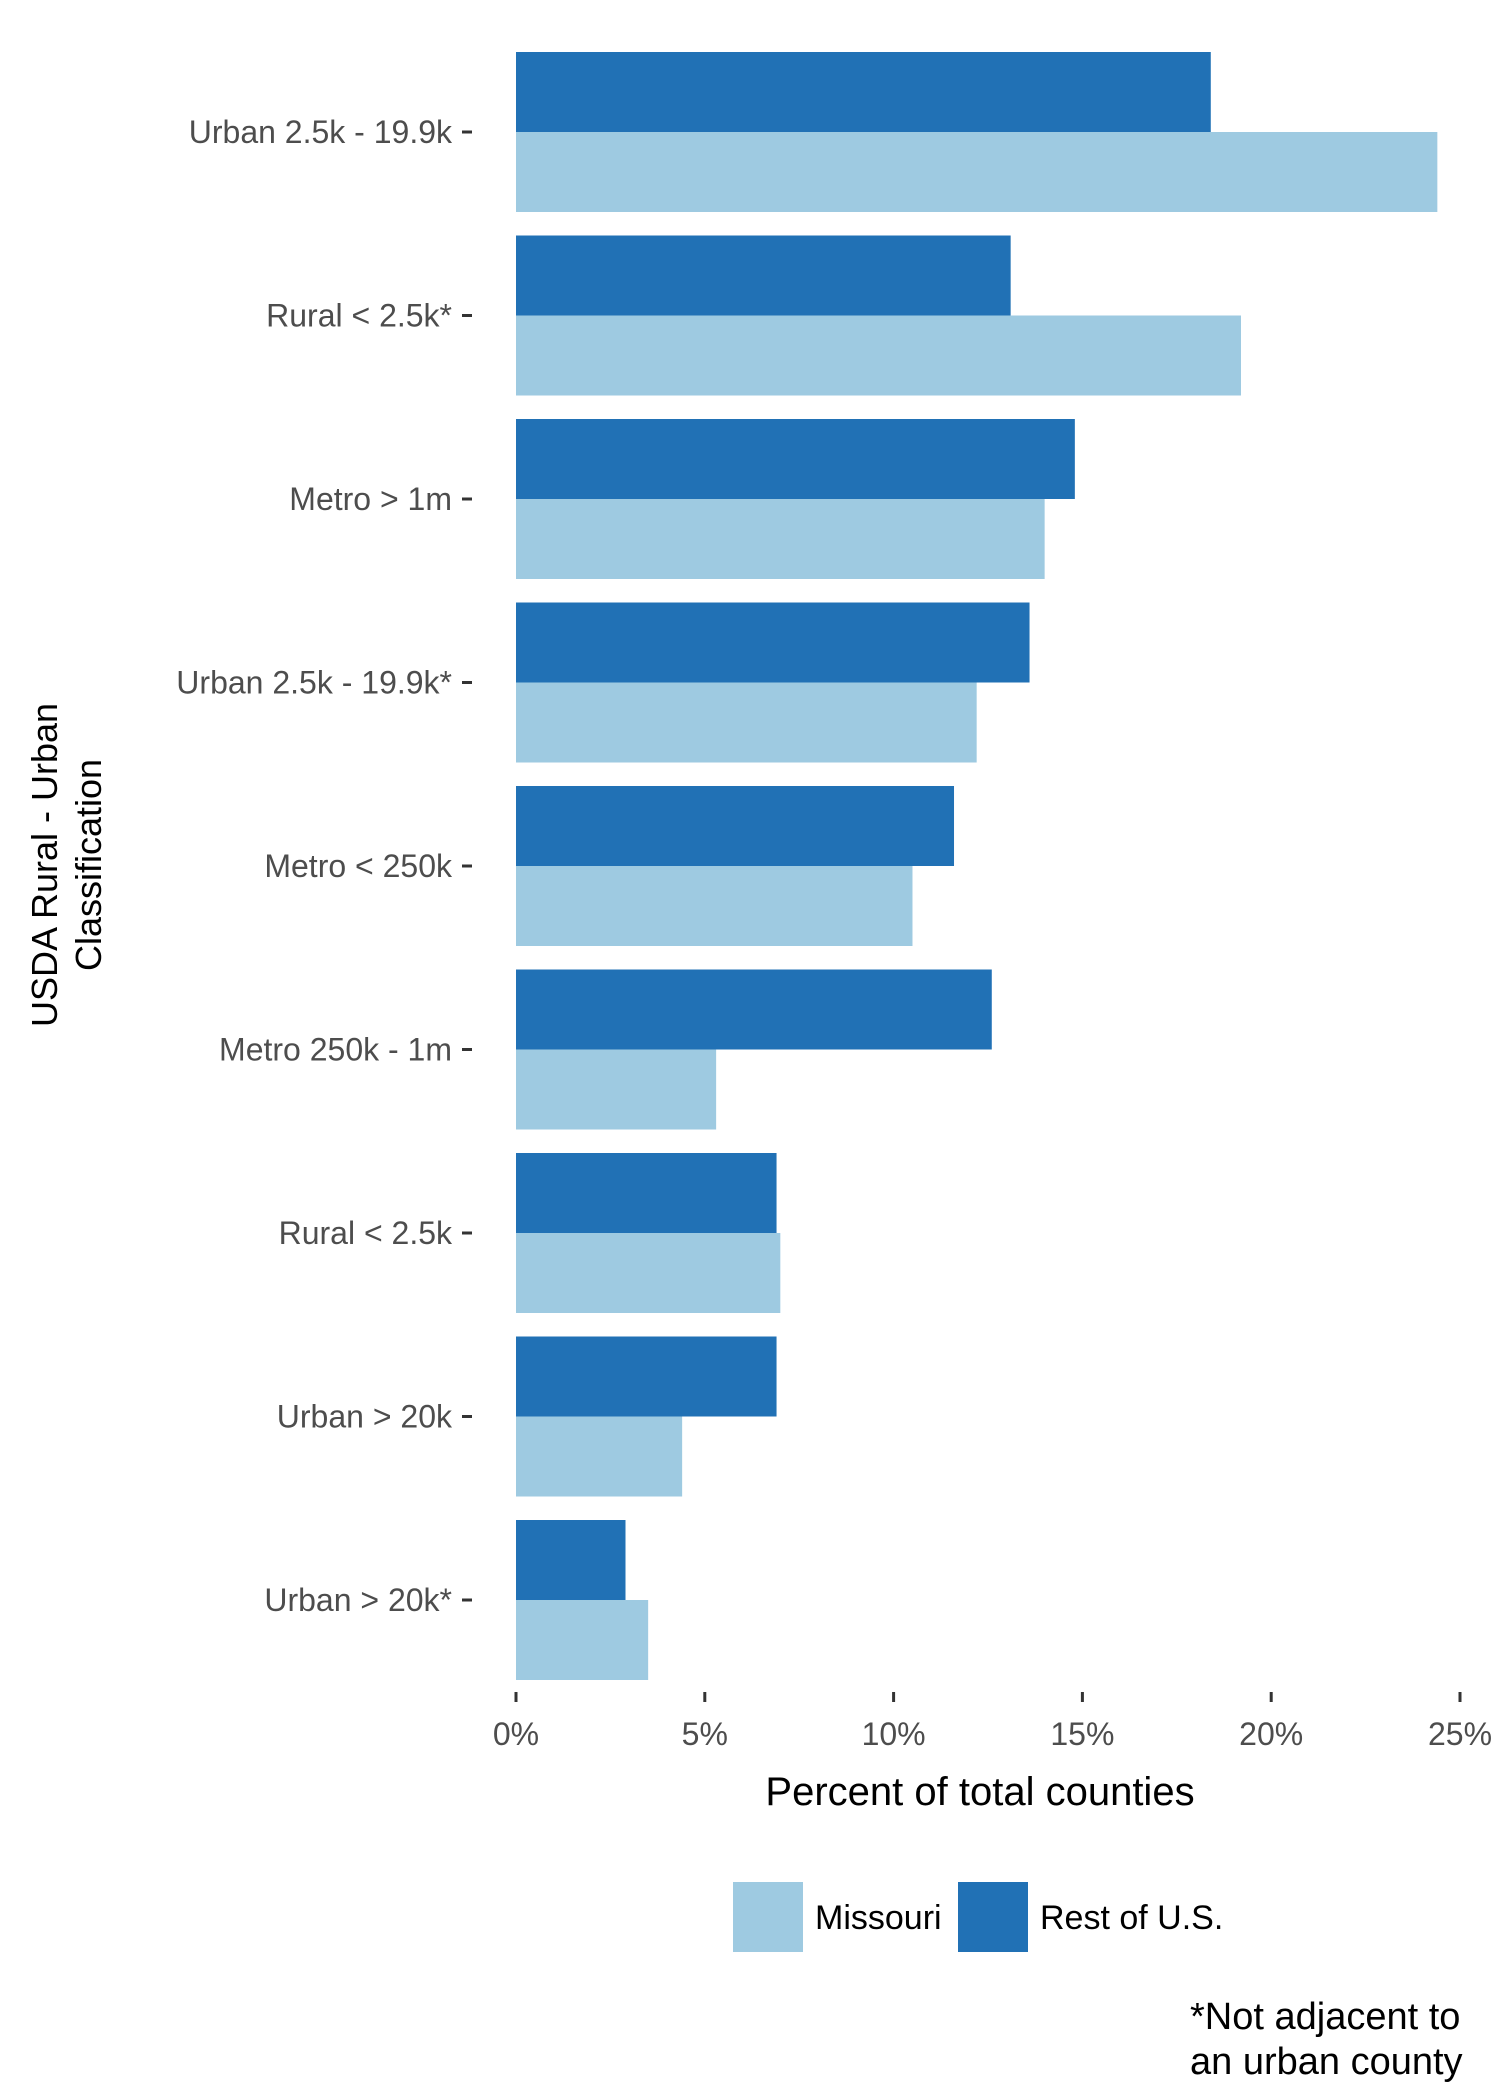 The height and width of the screenshot is (2100, 1500). Describe the element at coordinates (516, 1734) in the screenshot. I see `x-tick-label: 0%` at that location.